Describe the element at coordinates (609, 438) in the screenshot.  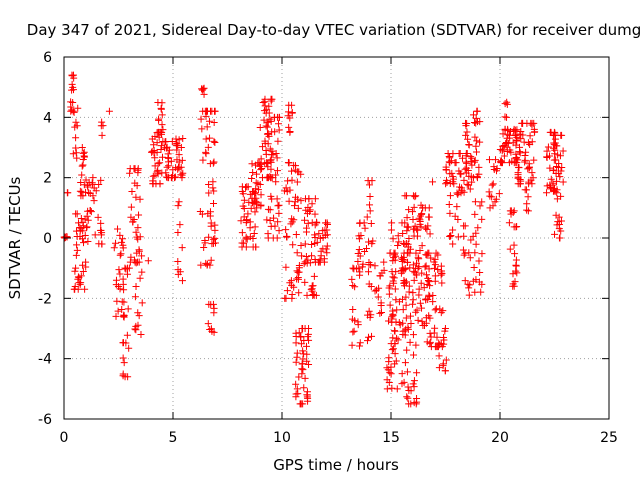
I see `x-tick-label: 25` at that location.